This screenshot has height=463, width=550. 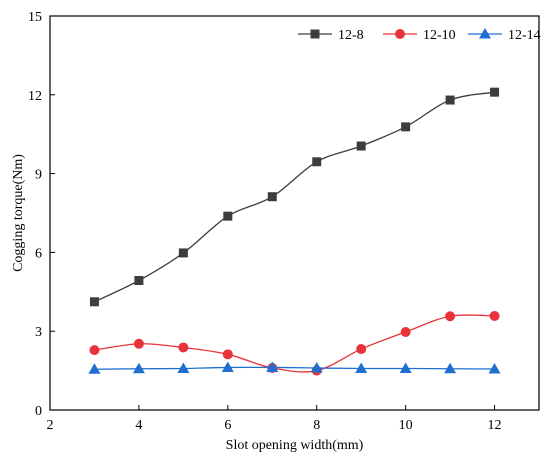 I want to click on y-tick-label: 3, so click(x=38, y=332).